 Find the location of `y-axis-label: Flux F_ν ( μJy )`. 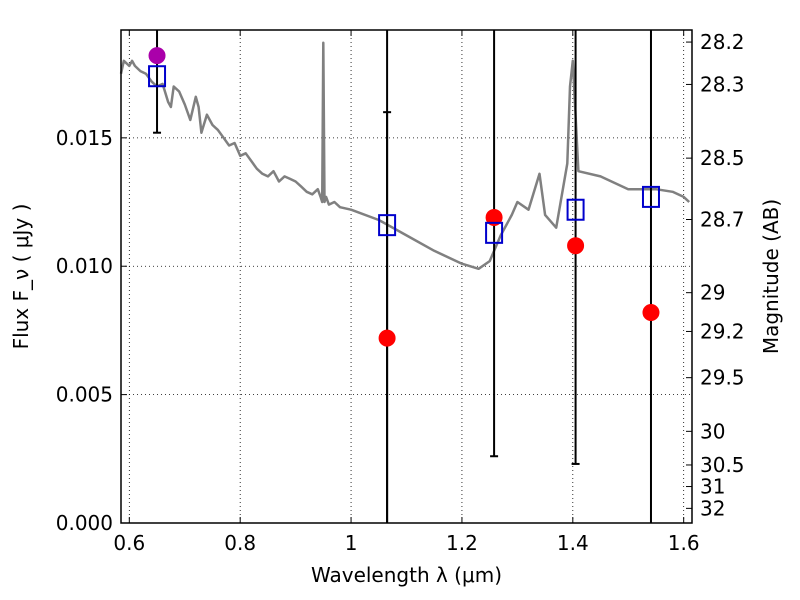

y-axis-label: Flux F_ν ( μJy ) is located at coordinates (21, 277).